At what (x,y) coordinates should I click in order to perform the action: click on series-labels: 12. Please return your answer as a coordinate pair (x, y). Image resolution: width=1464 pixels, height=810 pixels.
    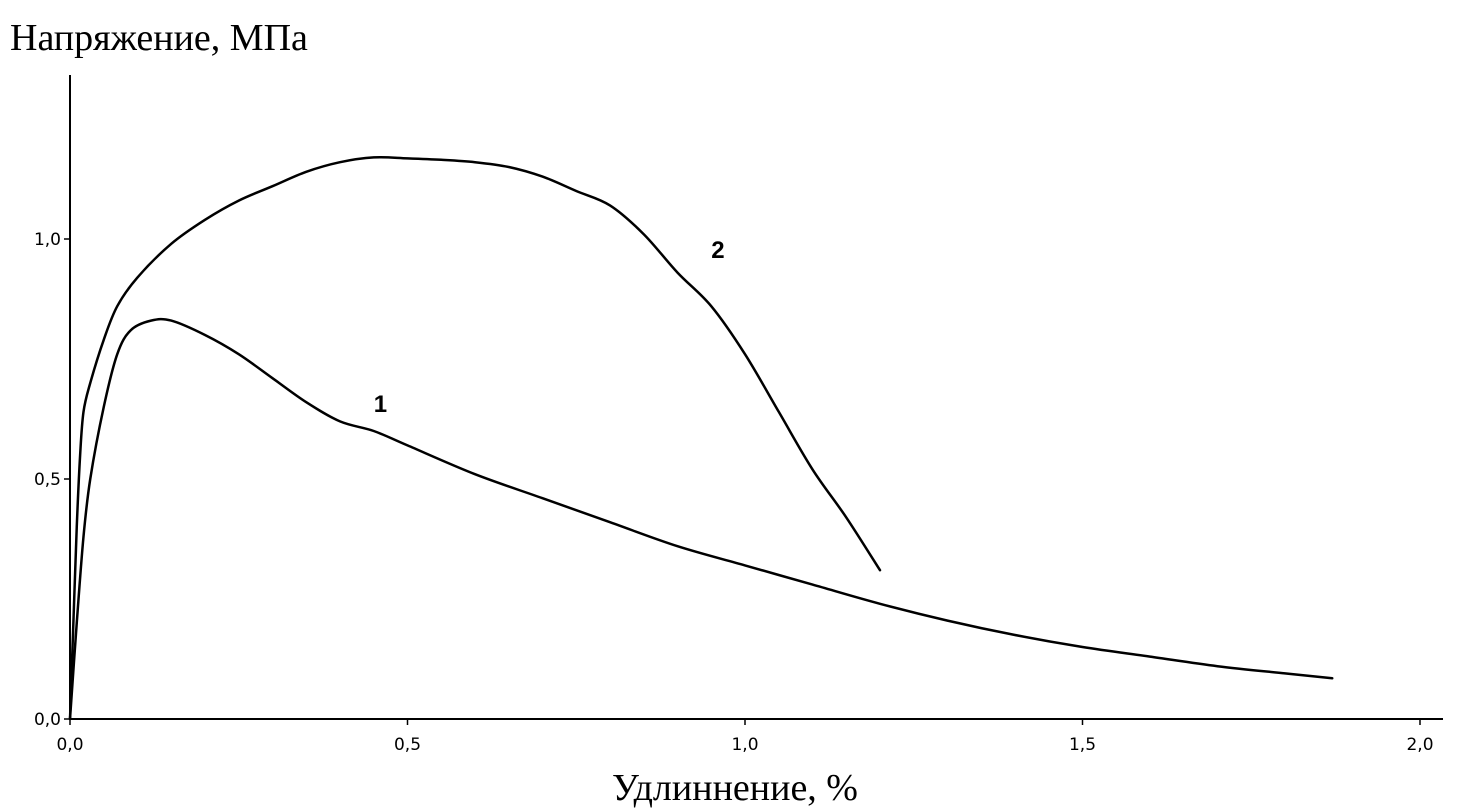
    Looking at the image, I should click on (549, 327).